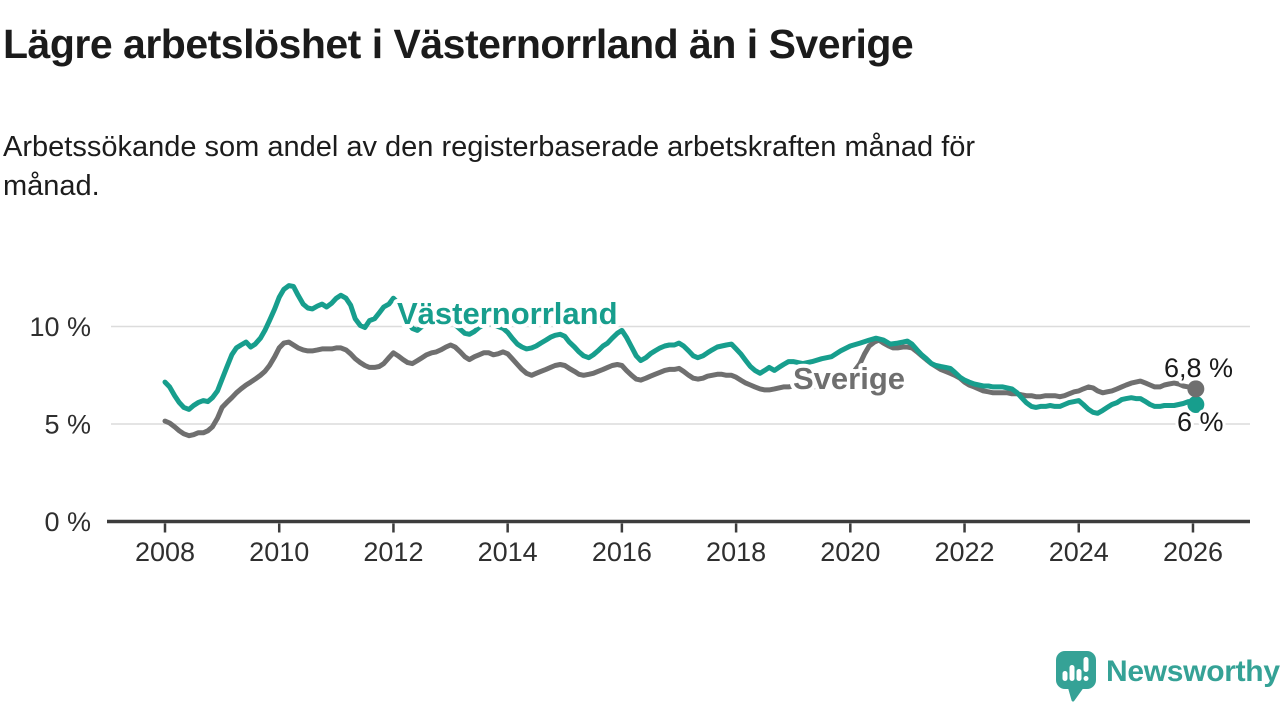 This screenshot has width=1280, height=720. I want to click on series-line-sverige, so click(680, 388).